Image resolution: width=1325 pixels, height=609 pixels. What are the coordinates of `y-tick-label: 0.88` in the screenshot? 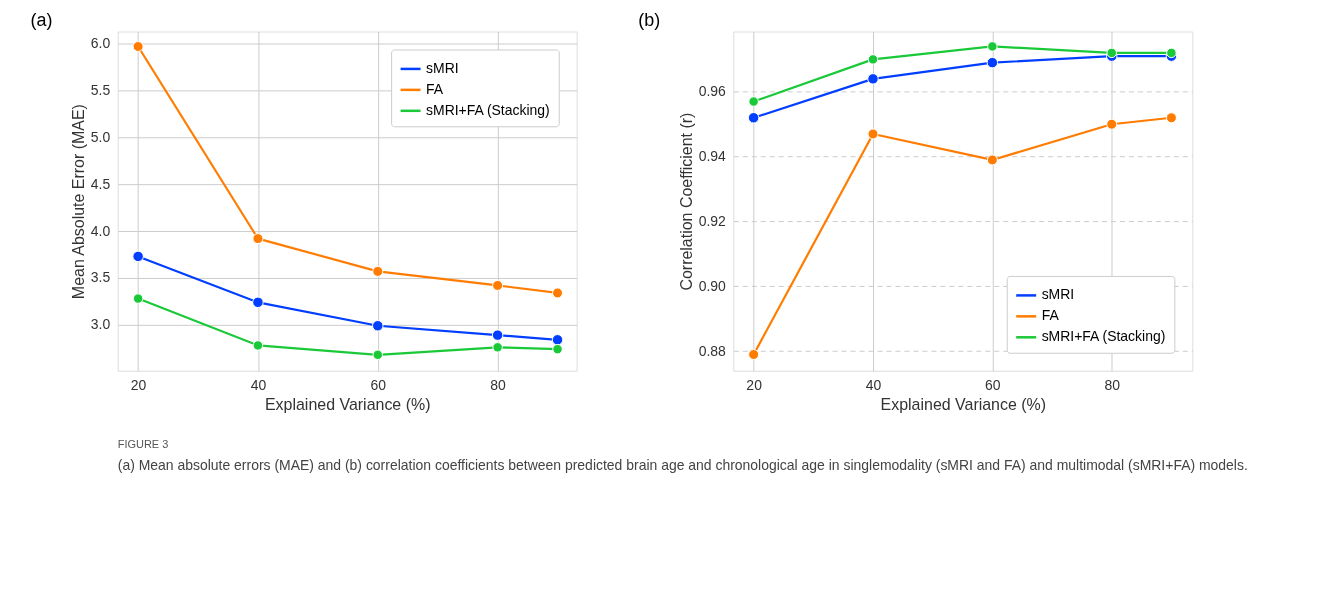 It's located at (712, 350).